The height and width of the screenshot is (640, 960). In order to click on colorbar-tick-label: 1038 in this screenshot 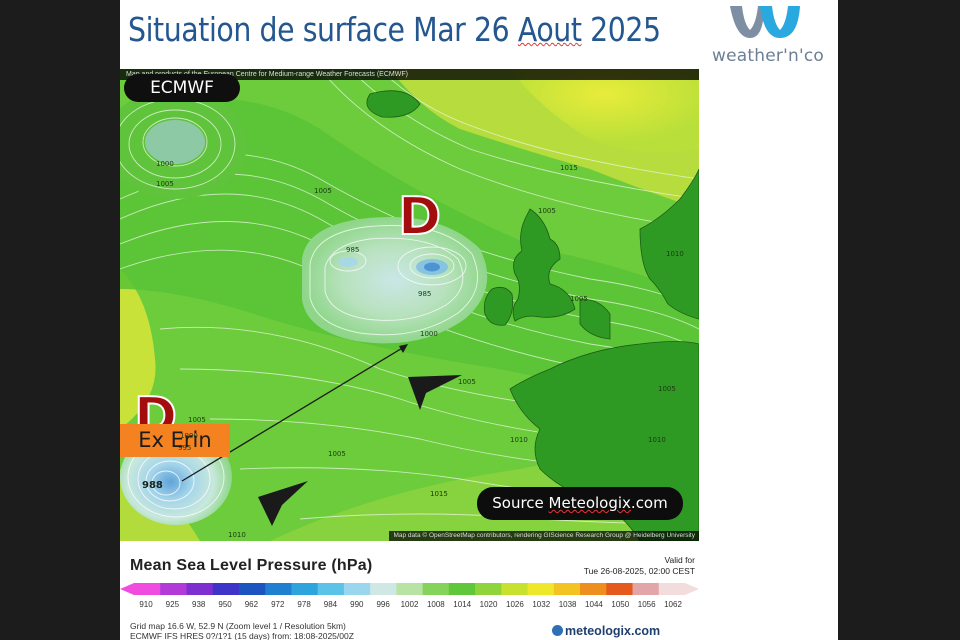, I will do `click(567, 604)`.